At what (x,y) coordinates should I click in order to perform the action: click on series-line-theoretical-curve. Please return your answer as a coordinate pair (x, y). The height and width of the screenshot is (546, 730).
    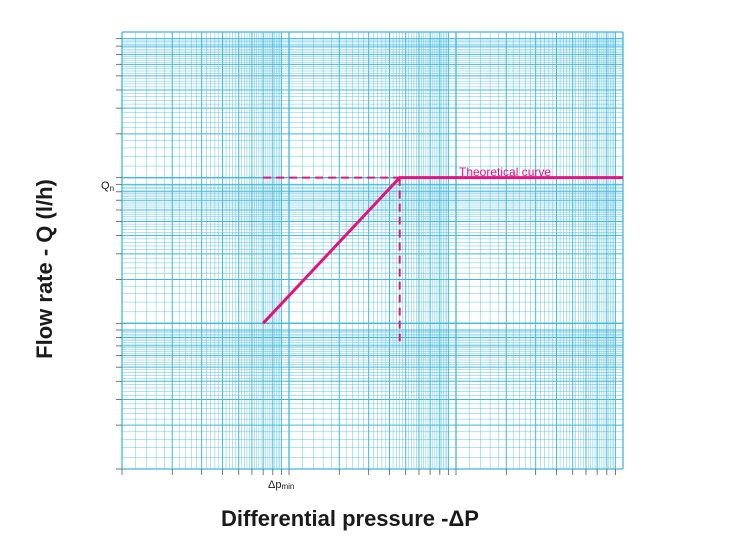
    Looking at the image, I should click on (442, 250).